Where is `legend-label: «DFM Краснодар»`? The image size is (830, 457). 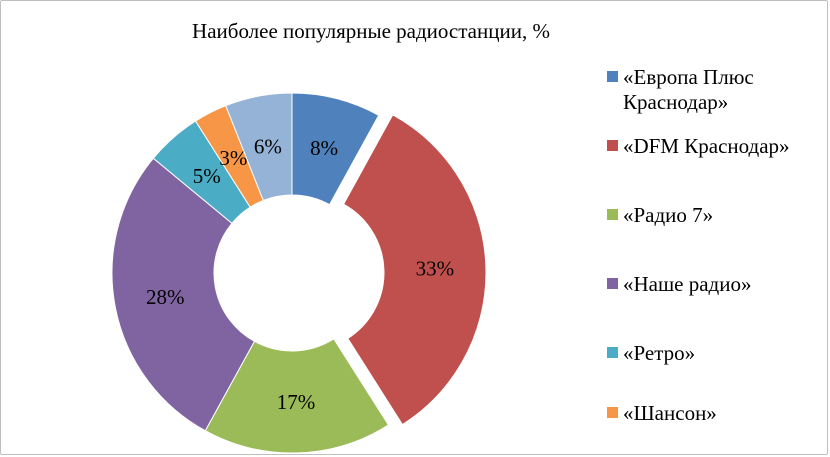 legend-label: «DFM Краснодар» is located at coordinates (706, 146).